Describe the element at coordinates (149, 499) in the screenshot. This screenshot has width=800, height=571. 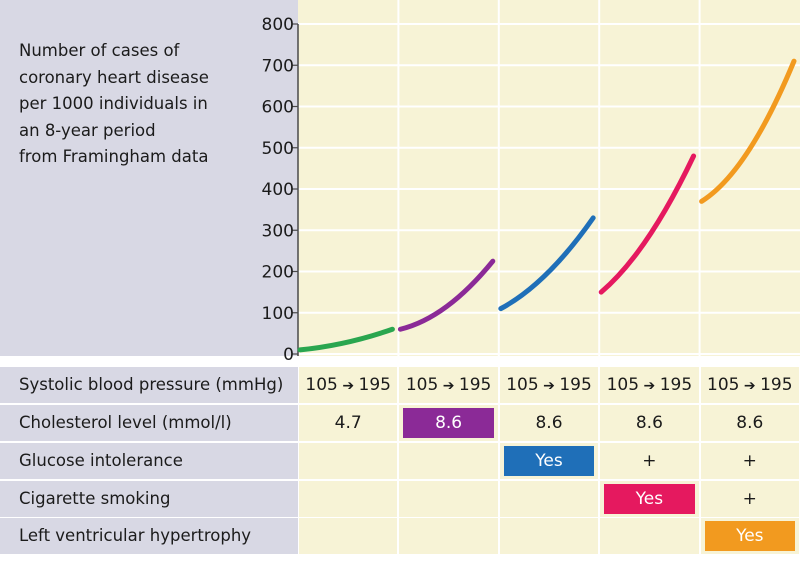
I see `row-label: Cigarette smoking` at that location.